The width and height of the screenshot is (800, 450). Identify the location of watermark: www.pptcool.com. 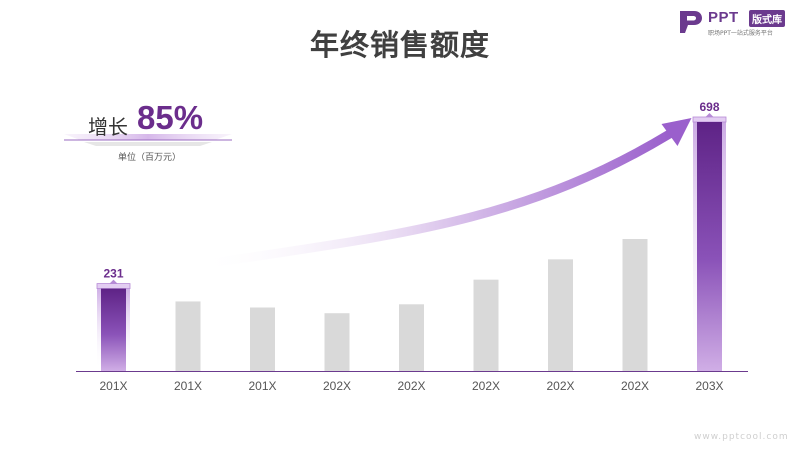
(741, 437).